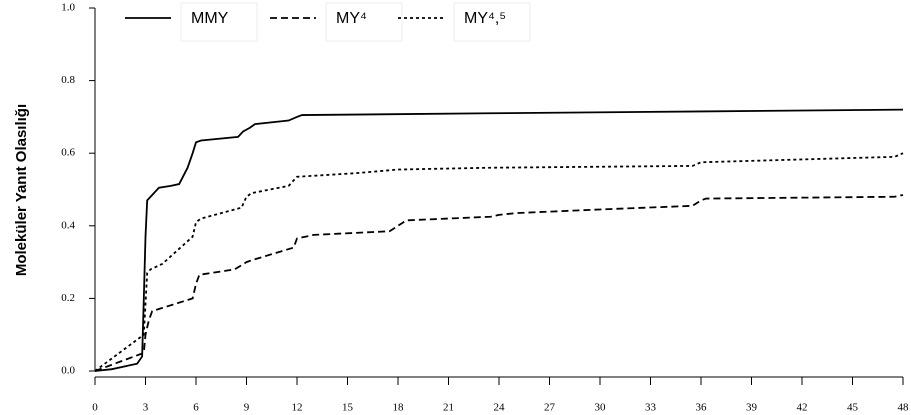  Describe the element at coordinates (146, 408) in the screenshot. I see `x-tick-label: 3` at that location.